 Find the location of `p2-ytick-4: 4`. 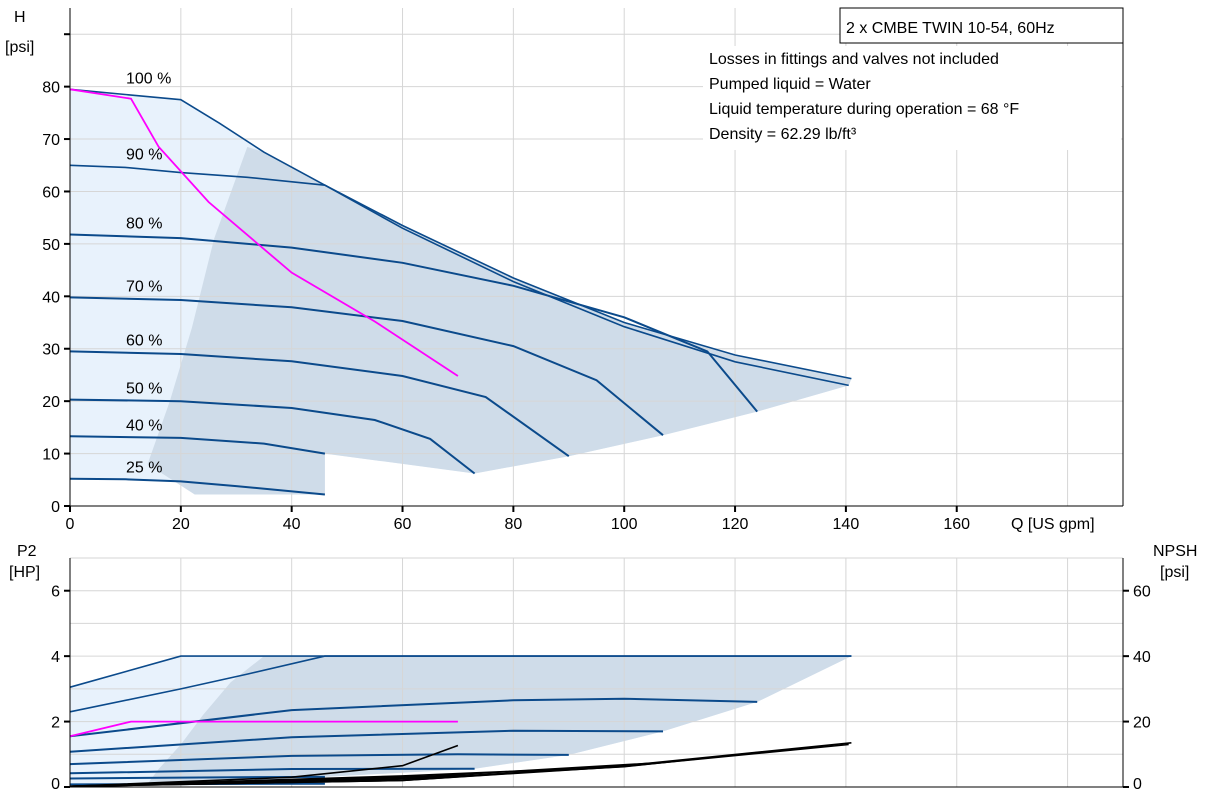

p2-ytick-4: 4 is located at coordinates (55, 657).